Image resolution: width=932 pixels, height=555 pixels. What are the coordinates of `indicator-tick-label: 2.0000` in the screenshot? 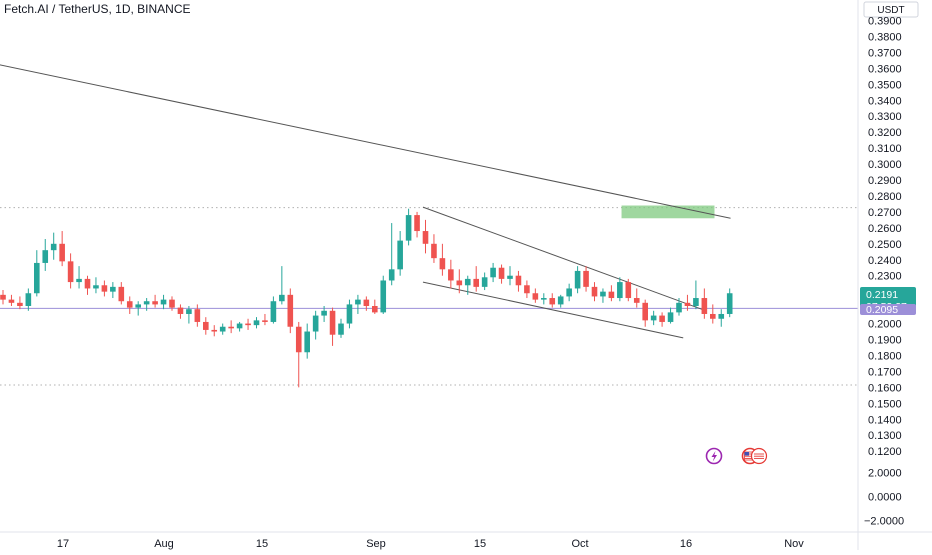 It's located at (885, 474).